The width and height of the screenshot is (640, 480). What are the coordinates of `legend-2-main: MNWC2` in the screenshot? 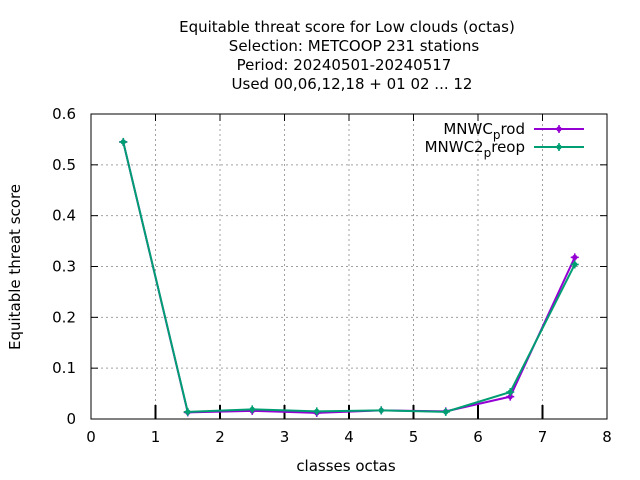 It's located at (454, 147).